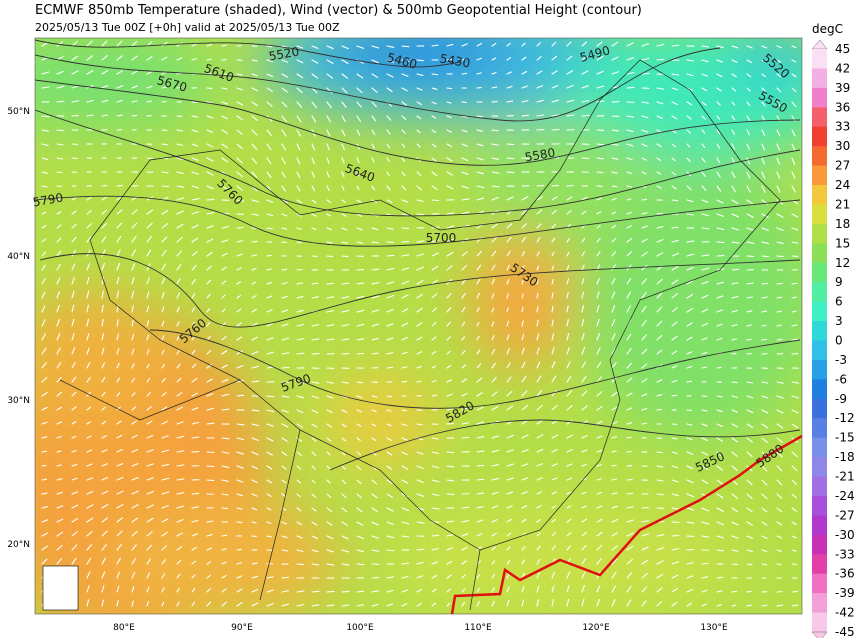  Describe the element at coordinates (242, 628) in the screenshot. I see `lon-label: 90°E` at that location.